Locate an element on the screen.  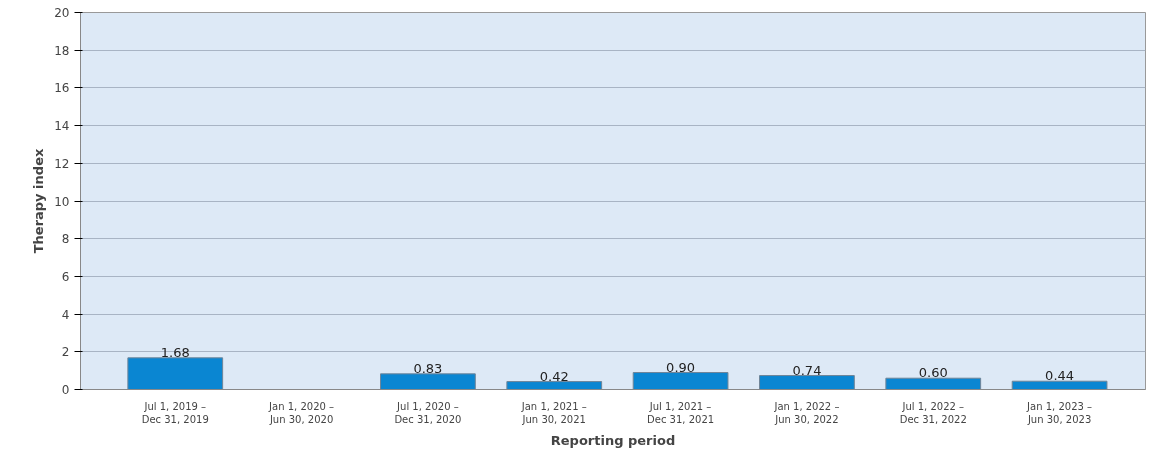
data-label: 0.74 is located at coordinates (807, 370).